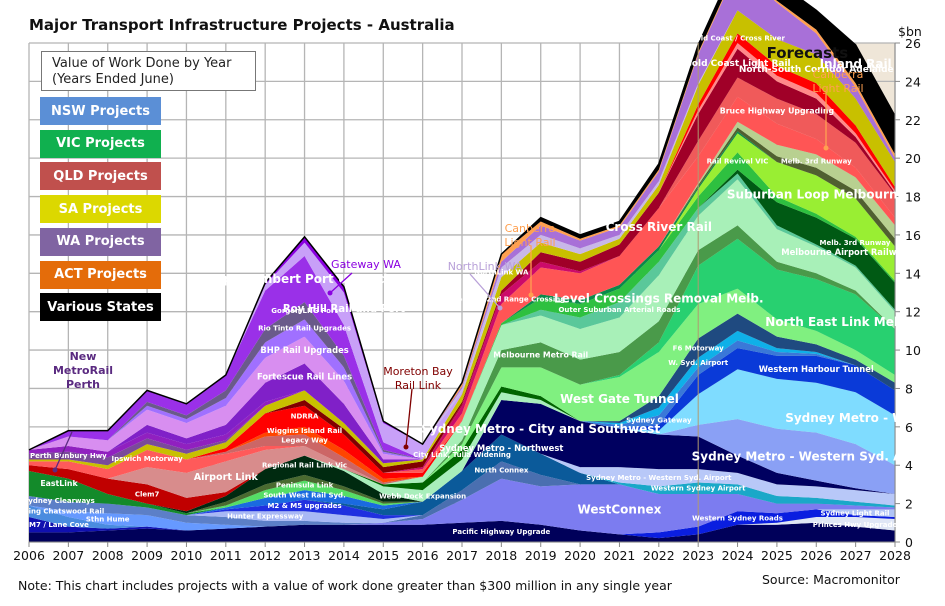 Image resolution: width=945 pixels, height=606 pixels. I want to click on x-tick-label: 2012, so click(265, 555).